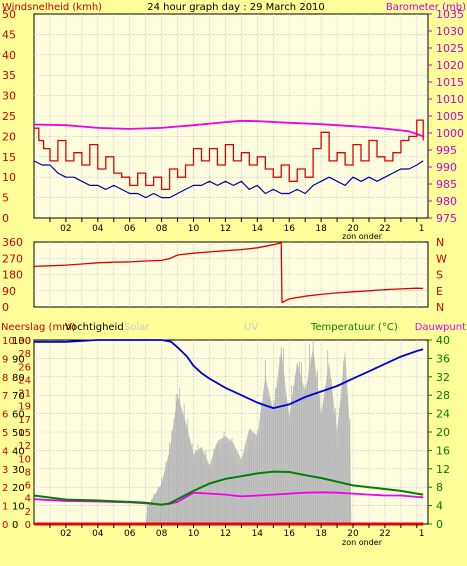  I want to click on wind-axis-title: Windsnelheid (kmh), so click(52, 7).